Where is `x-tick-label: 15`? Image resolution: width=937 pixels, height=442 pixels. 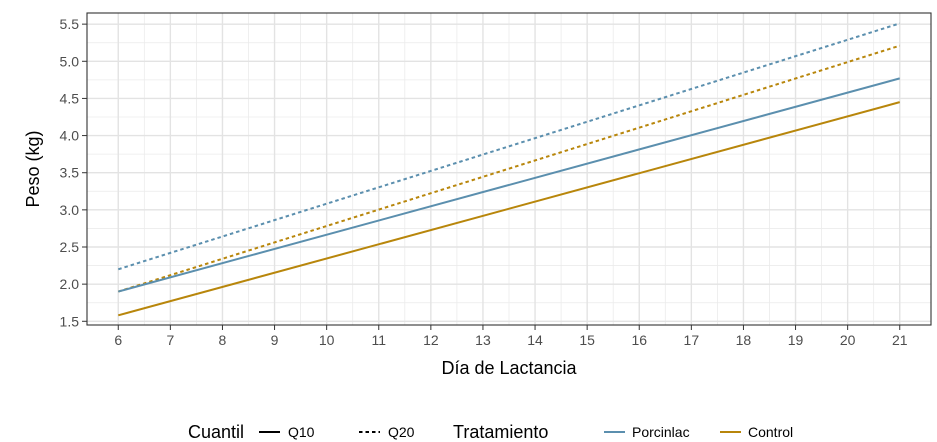
x-tick-label: 15 is located at coordinates (587, 340).